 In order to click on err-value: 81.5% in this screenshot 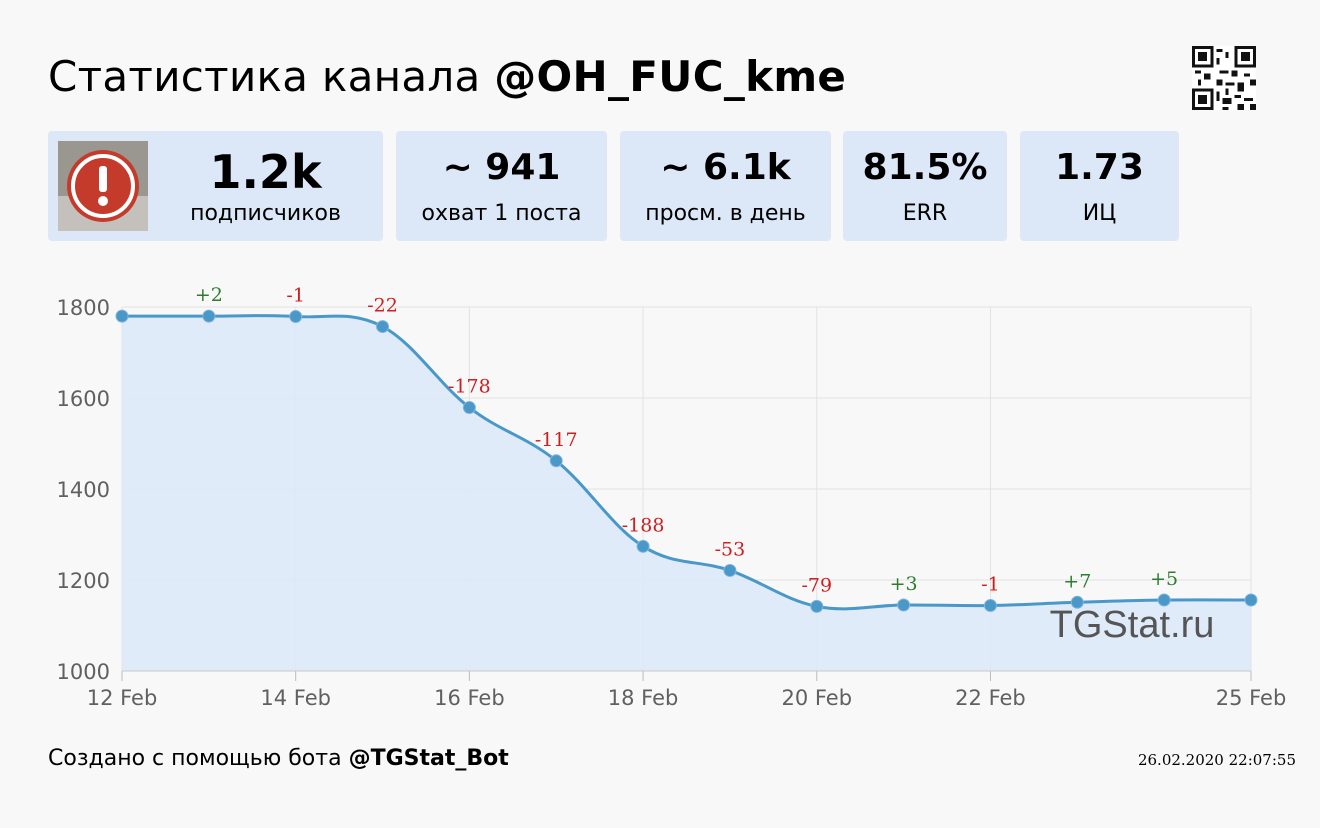, I will do `click(925, 167)`.